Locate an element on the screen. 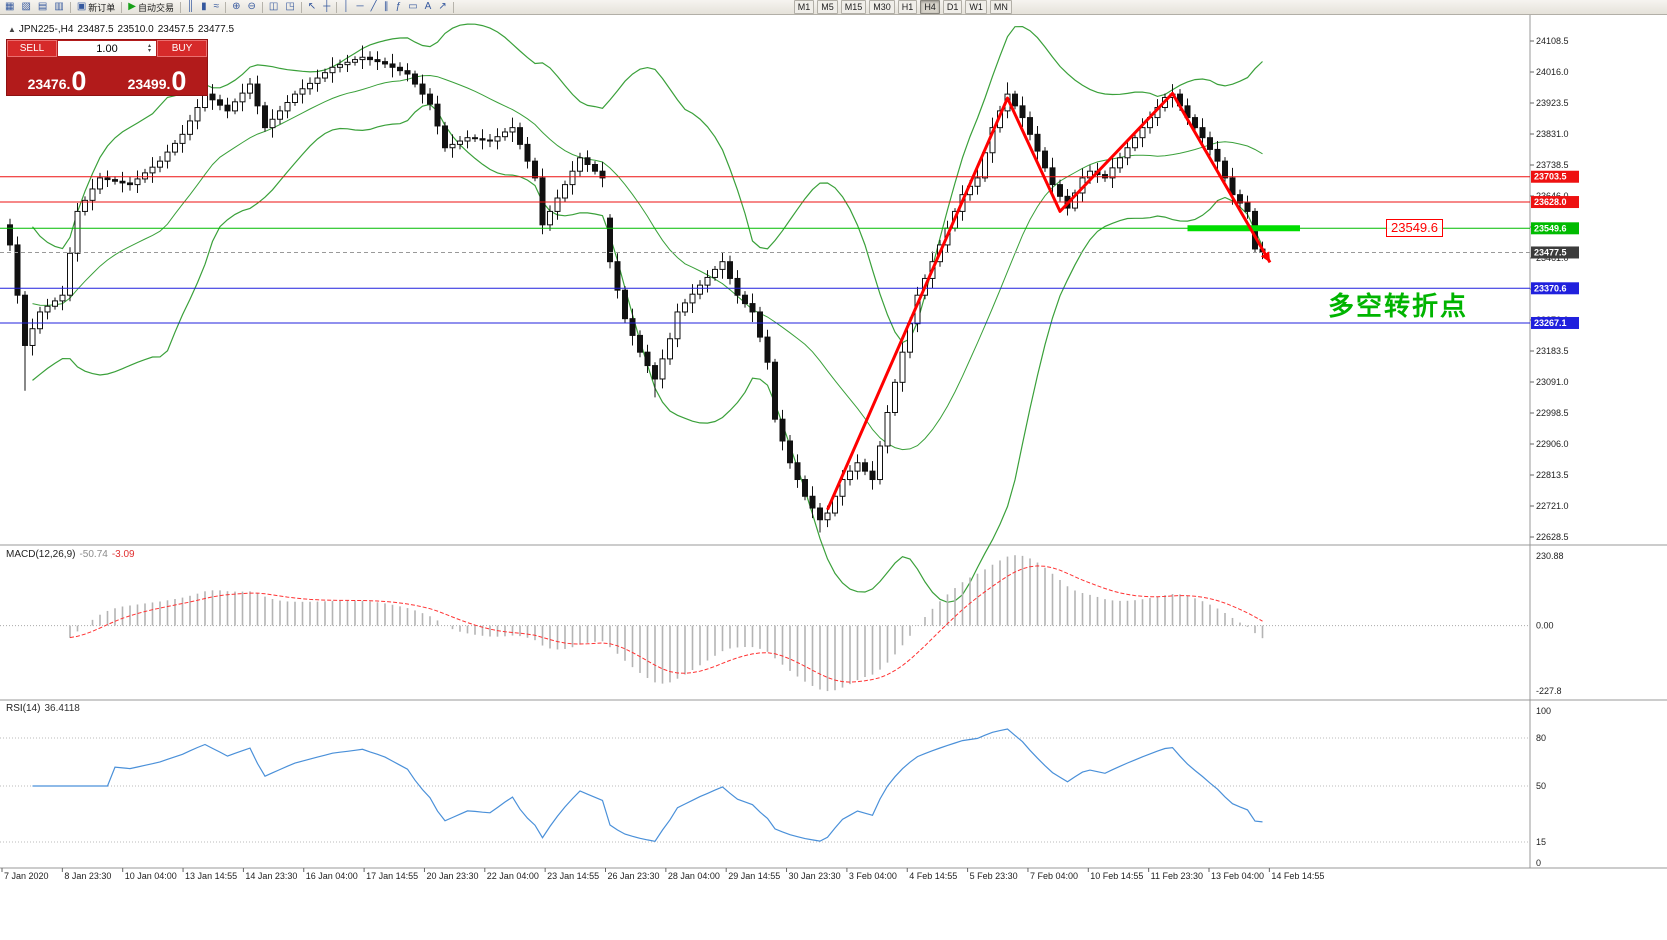 The height and width of the screenshot is (940, 1667). timeframe-h4-button: H4 is located at coordinates (930, 7).